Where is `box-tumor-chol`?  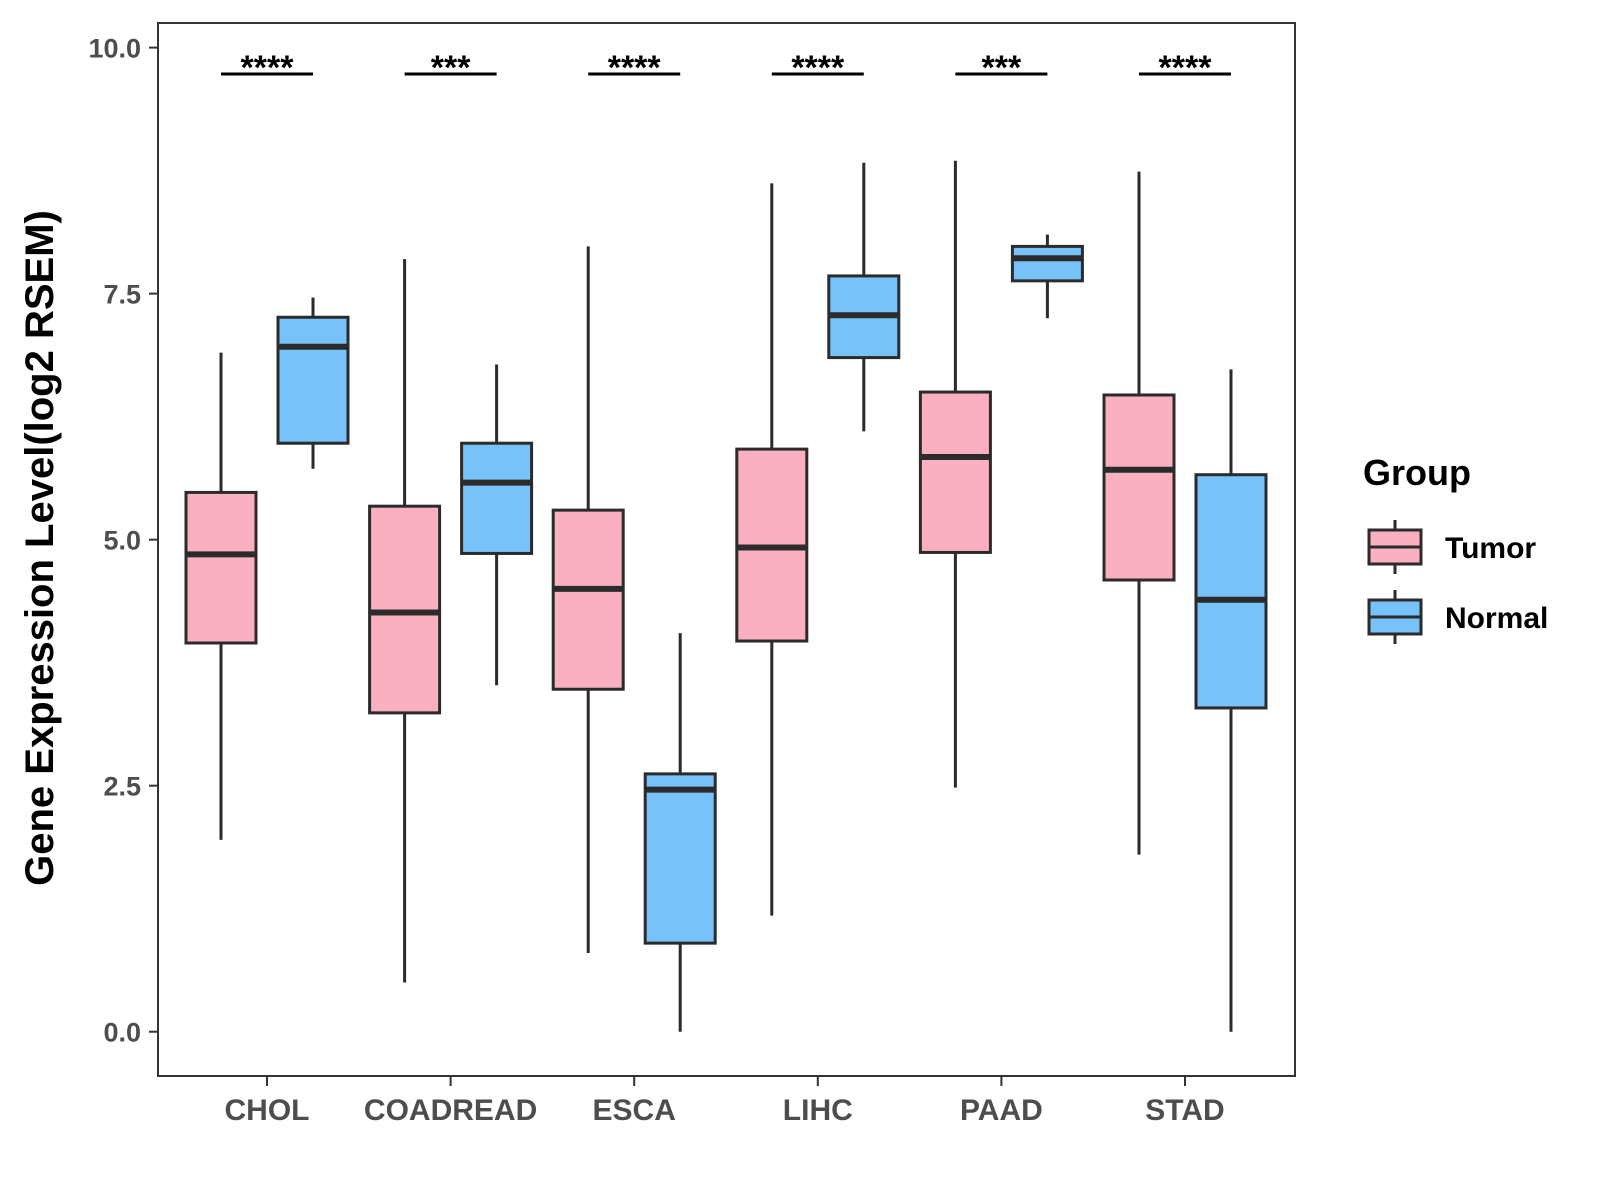
box-tumor-chol is located at coordinates (221, 596).